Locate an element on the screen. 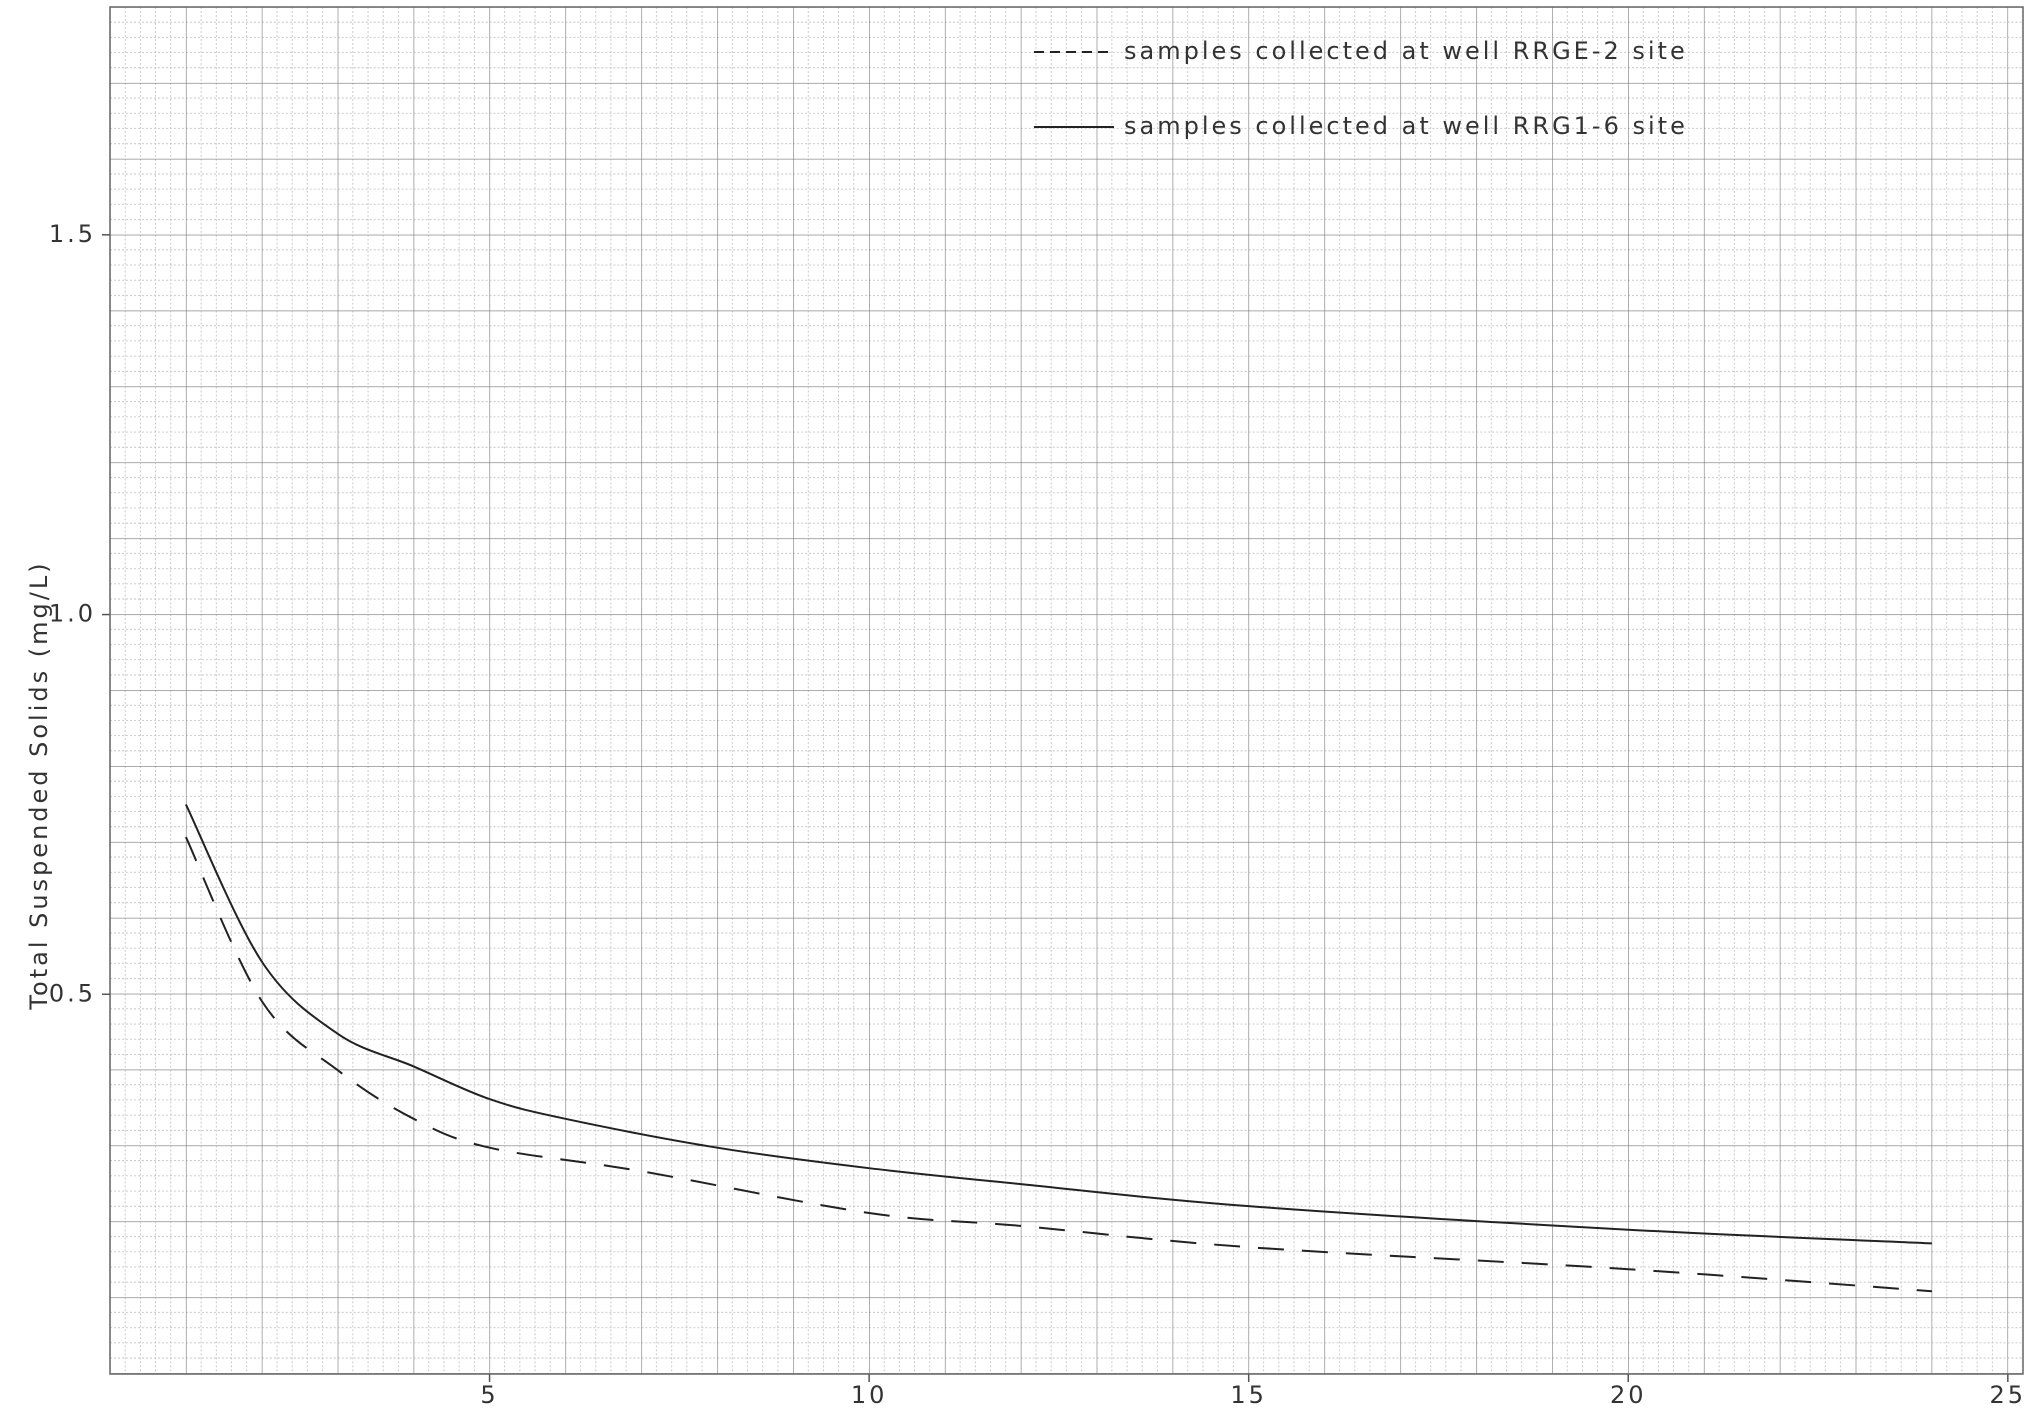  legend-label: samples collected at well RRG1-6 site is located at coordinates (1406, 126).